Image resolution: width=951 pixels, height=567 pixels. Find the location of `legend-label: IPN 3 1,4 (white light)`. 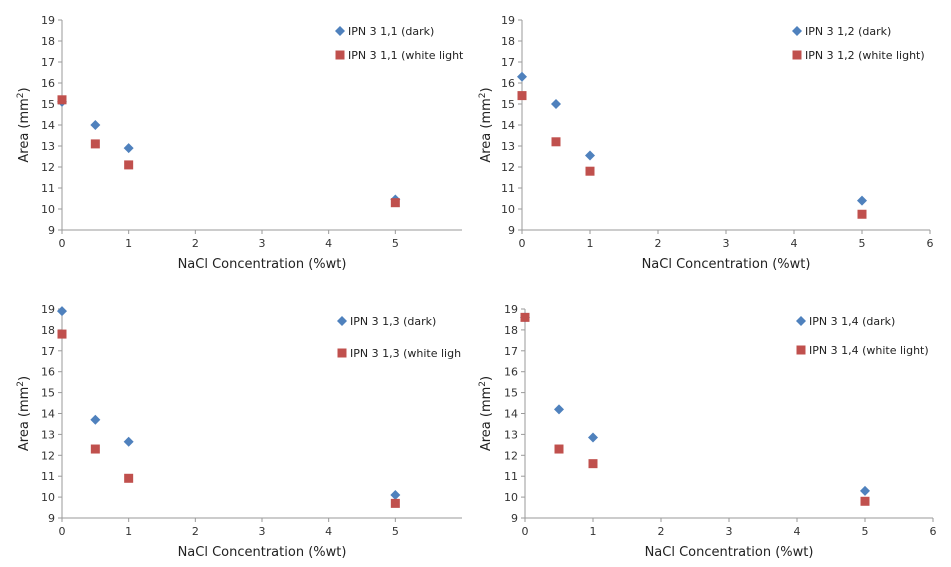

legend-label: IPN 3 1,4 (white light) is located at coordinates (869, 350).